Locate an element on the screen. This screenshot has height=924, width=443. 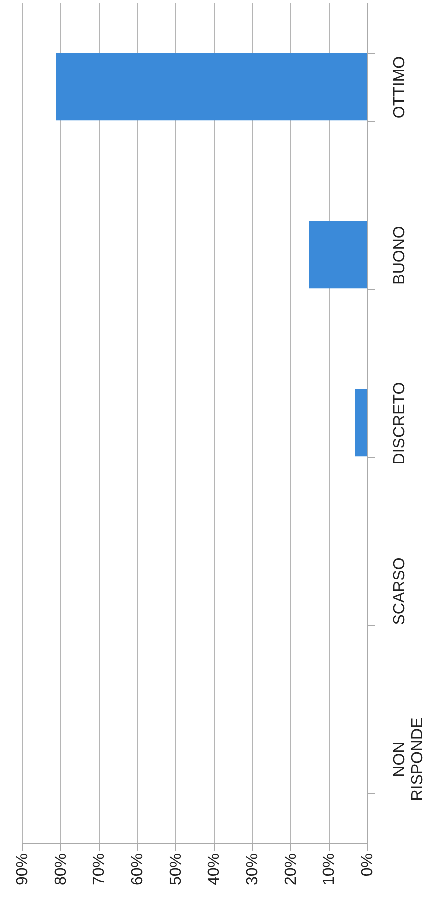
x-tick-label: 60% is located at coordinates (138, 870).